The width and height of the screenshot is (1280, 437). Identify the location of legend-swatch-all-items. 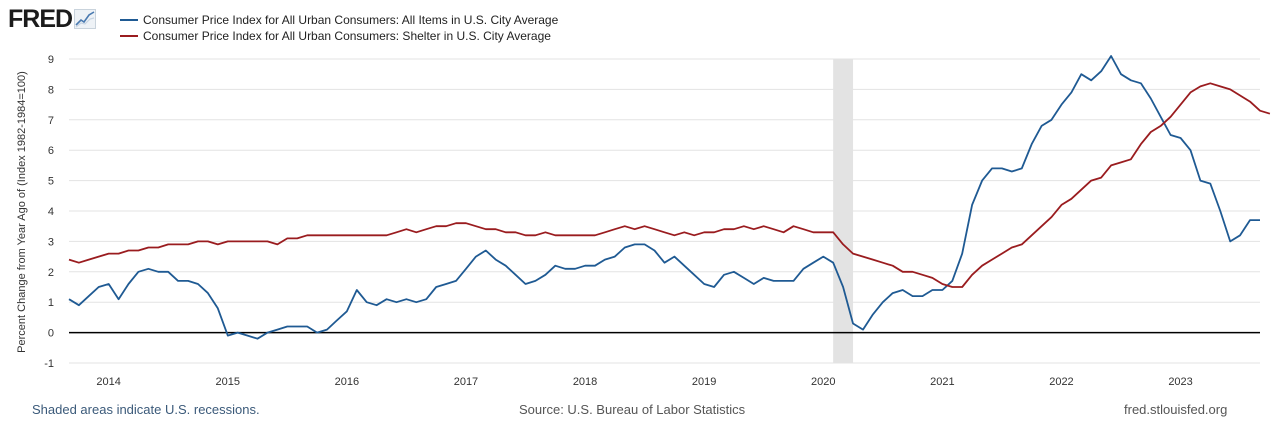
(129, 20).